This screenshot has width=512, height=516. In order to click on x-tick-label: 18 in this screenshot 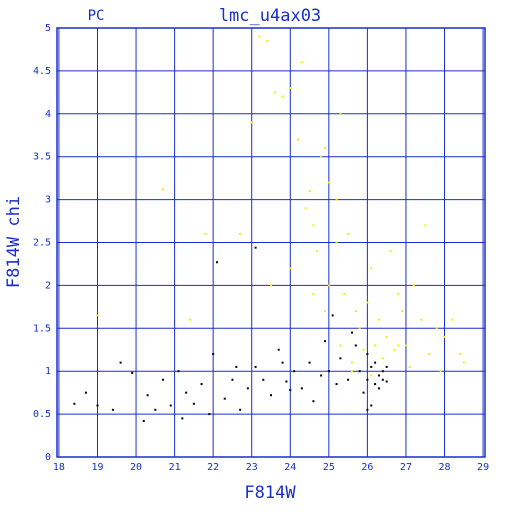, I will do `click(59, 467)`.